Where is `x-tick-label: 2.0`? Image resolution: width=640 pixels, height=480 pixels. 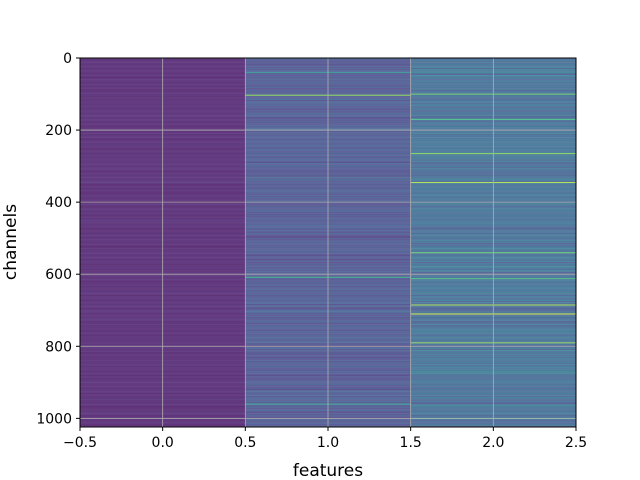
x-tick-label: 2.0 is located at coordinates (493, 443).